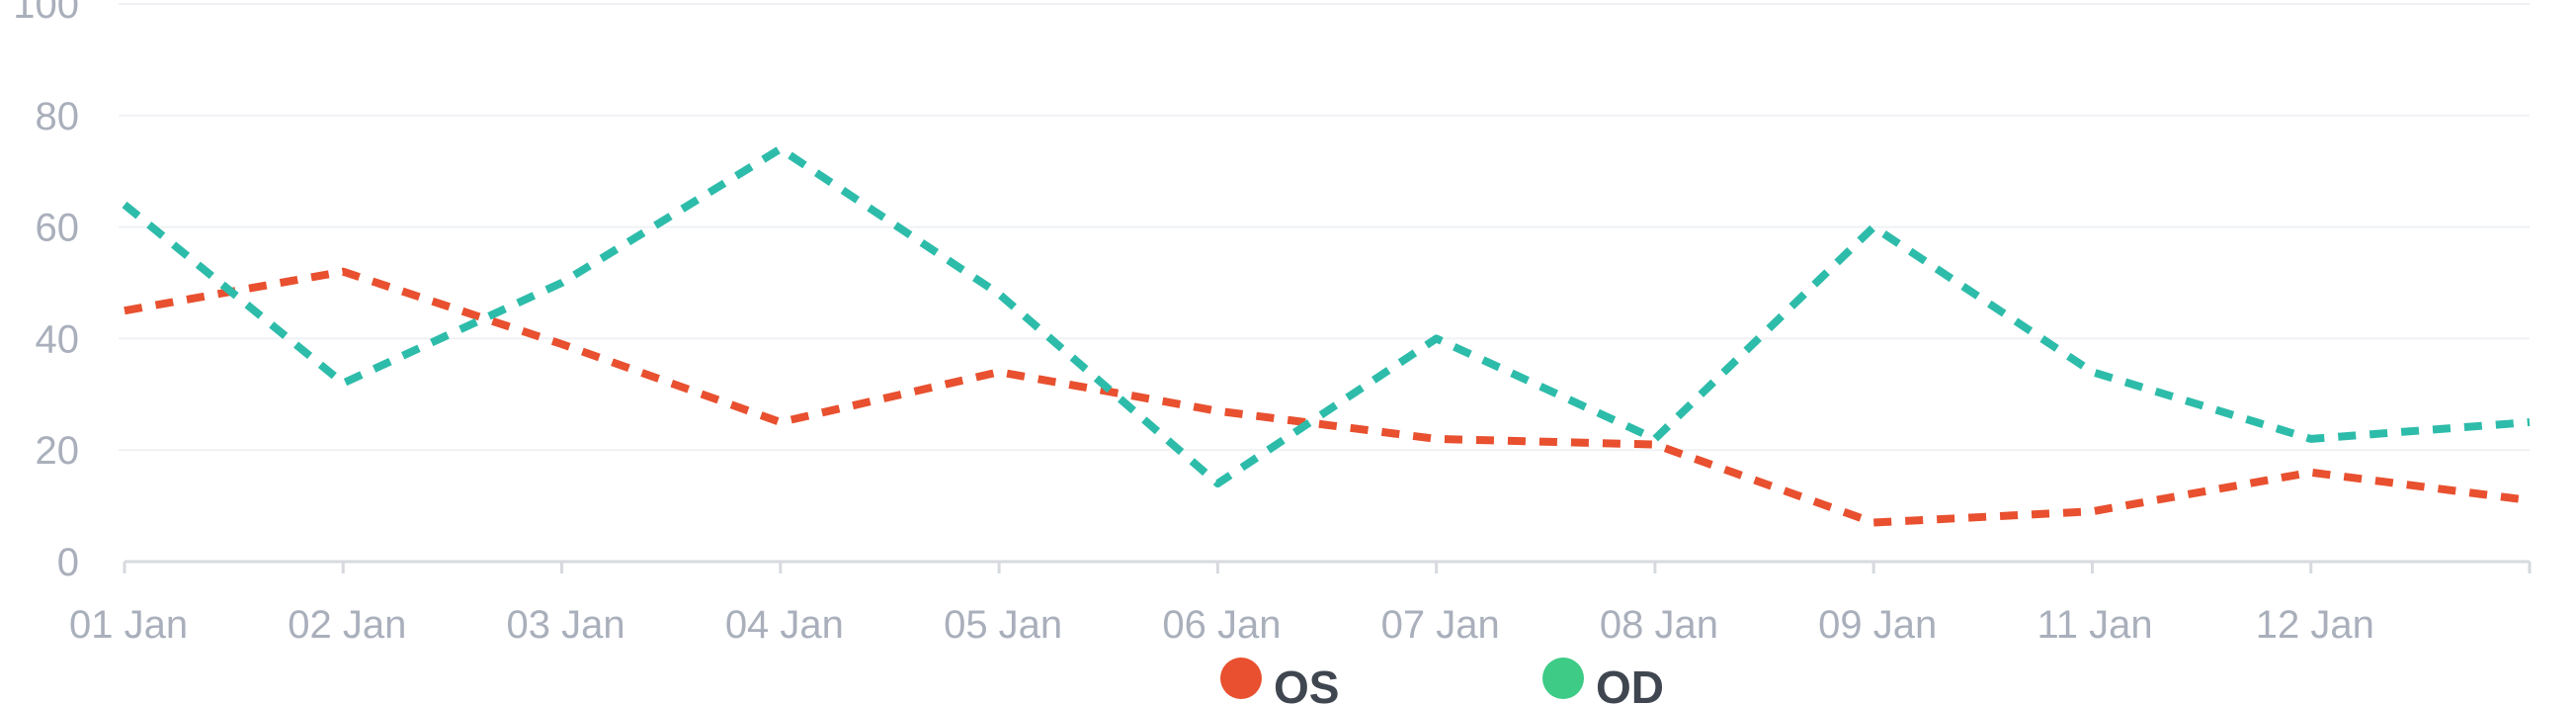 The width and height of the screenshot is (2576, 704). Describe the element at coordinates (1630, 682) in the screenshot. I see `legend-label-od: OD` at that location.